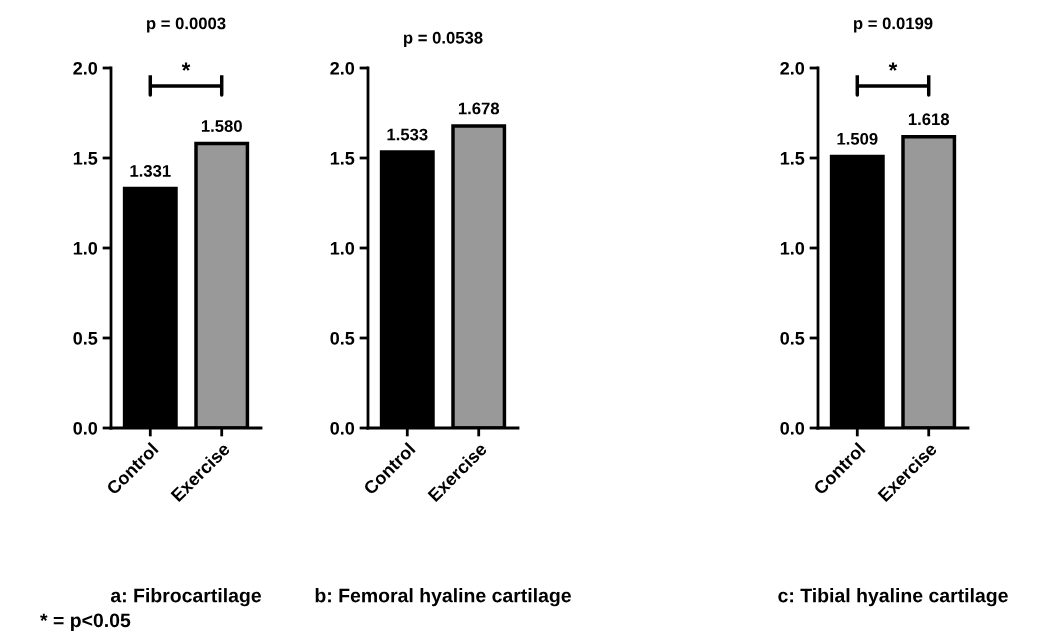  I want to click on data-label: 1.533, so click(407, 134).